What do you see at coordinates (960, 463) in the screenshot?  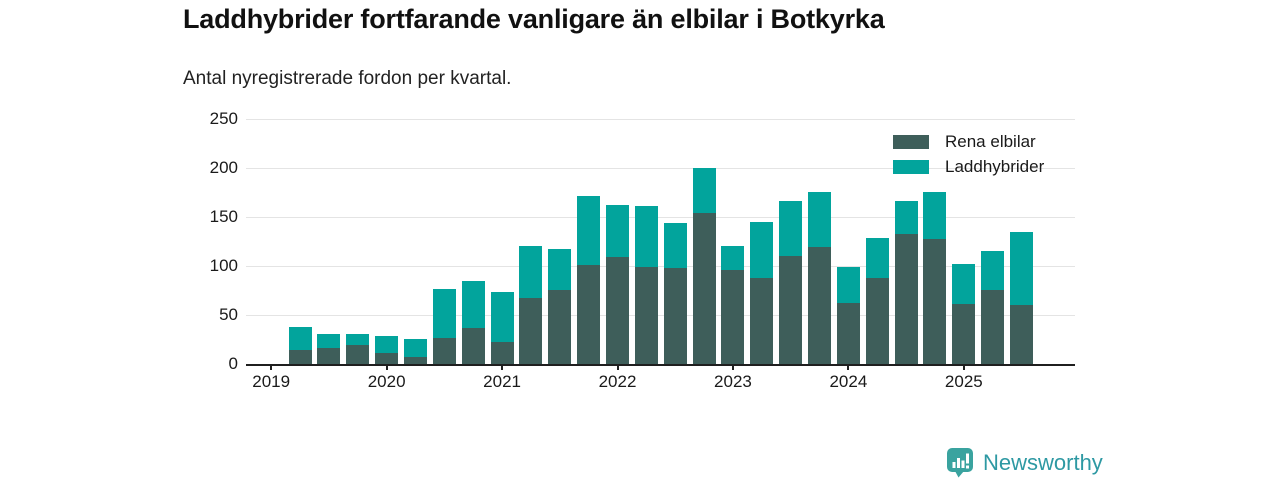 I see `newsworthy-logo-icon` at bounding box center [960, 463].